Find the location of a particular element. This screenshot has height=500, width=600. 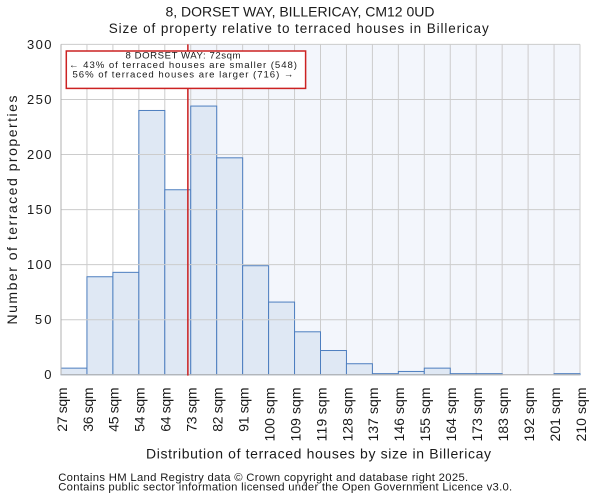

svg-text: 210 sqm is located at coordinates (581, 415).